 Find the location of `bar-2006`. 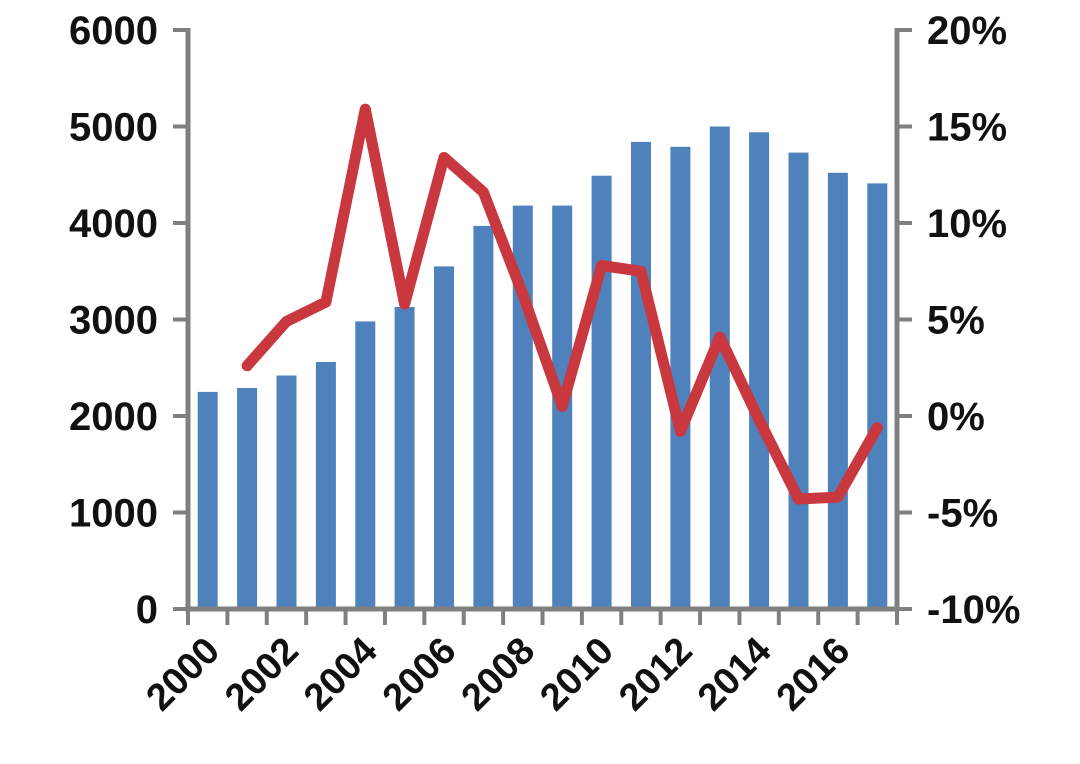

bar-2006 is located at coordinates (444, 437).